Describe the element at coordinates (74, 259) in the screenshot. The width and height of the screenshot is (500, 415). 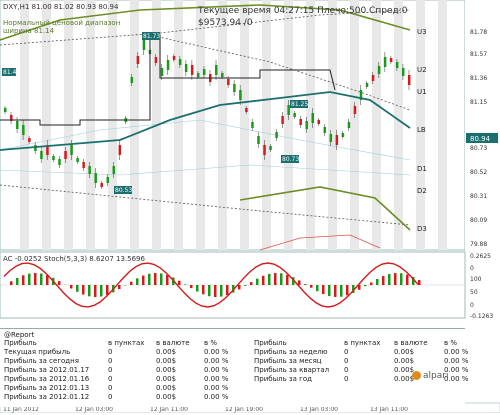
I see `indicator-title: AC -0.0252 Stoch(5,3,3) 8.6207 13.5696` at that location.